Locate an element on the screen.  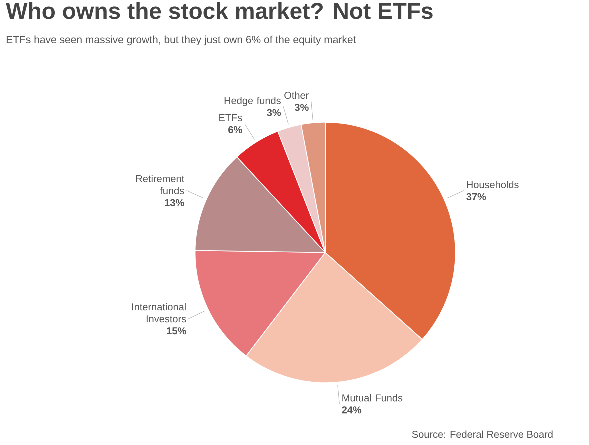
slice-label: Mutual Funds is located at coordinates (372, 398).